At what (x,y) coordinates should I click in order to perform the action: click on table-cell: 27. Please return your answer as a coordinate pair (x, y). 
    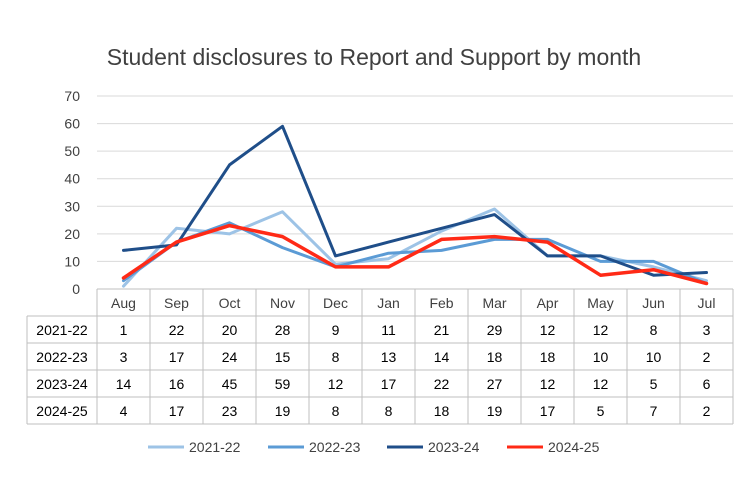
    Looking at the image, I should click on (495, 384).